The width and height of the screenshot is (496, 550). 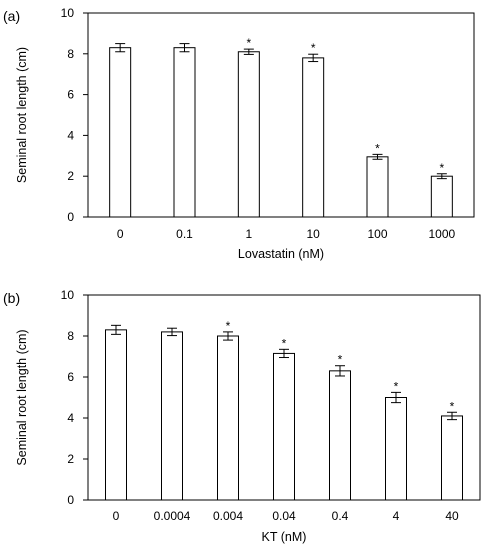 I want to click on x-tick-label: 40, so click(x=452, y=516).